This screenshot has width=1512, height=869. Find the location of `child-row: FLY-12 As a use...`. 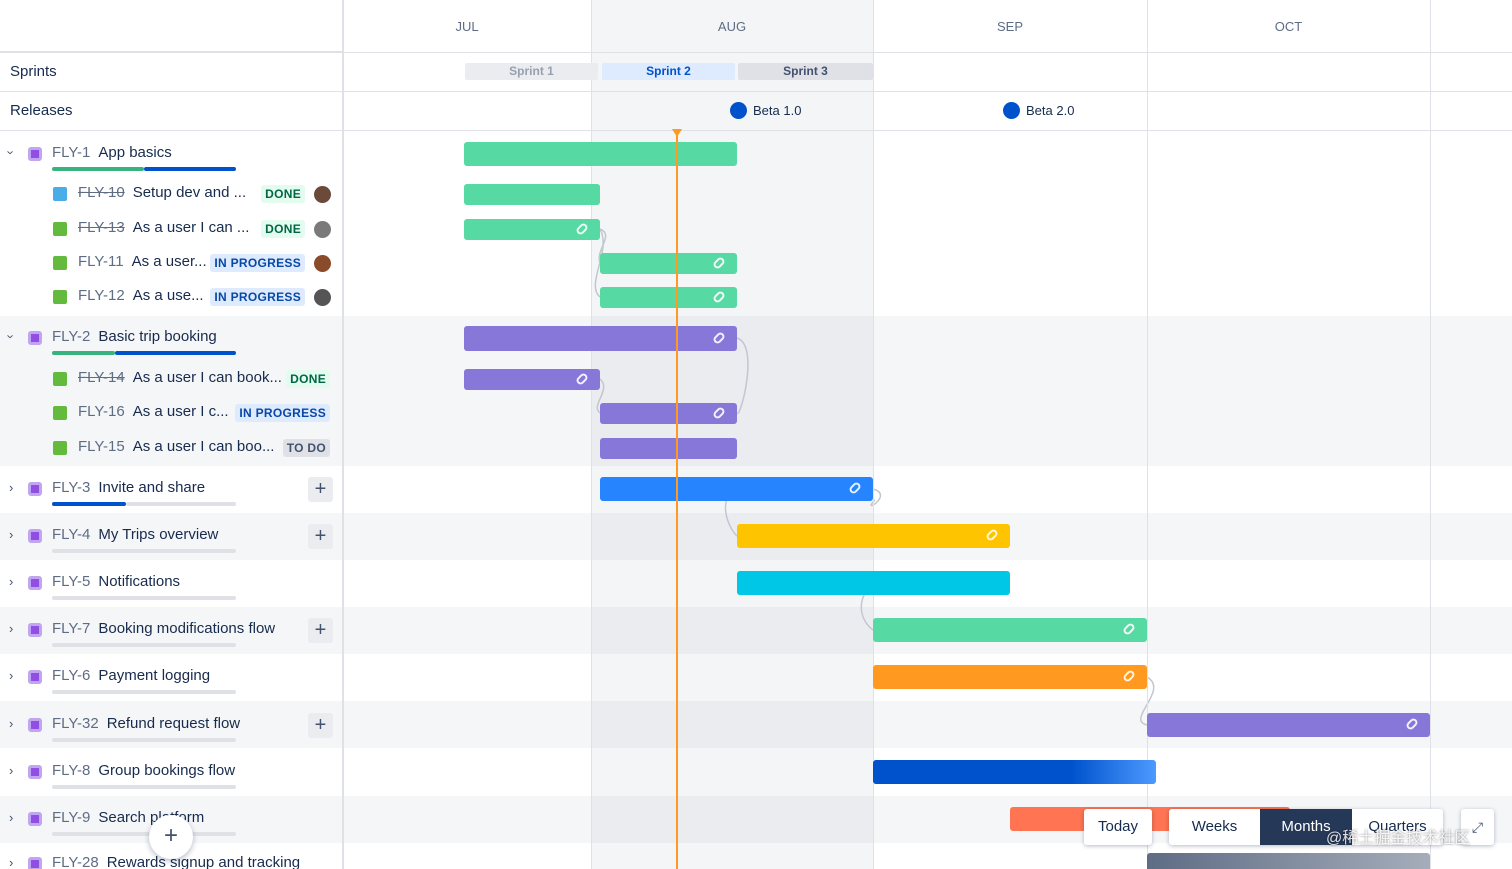

child-row: FLY-12 As a use... is located at coordinates (141, 295).